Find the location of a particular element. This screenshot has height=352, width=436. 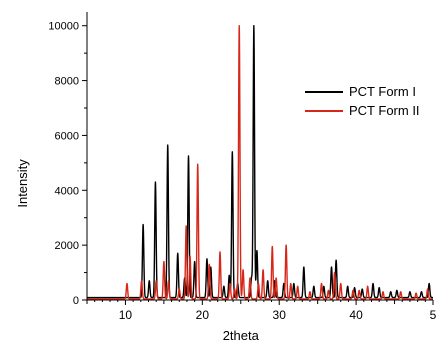

x-tick-label: 5 is located at coordinates (433, 315).